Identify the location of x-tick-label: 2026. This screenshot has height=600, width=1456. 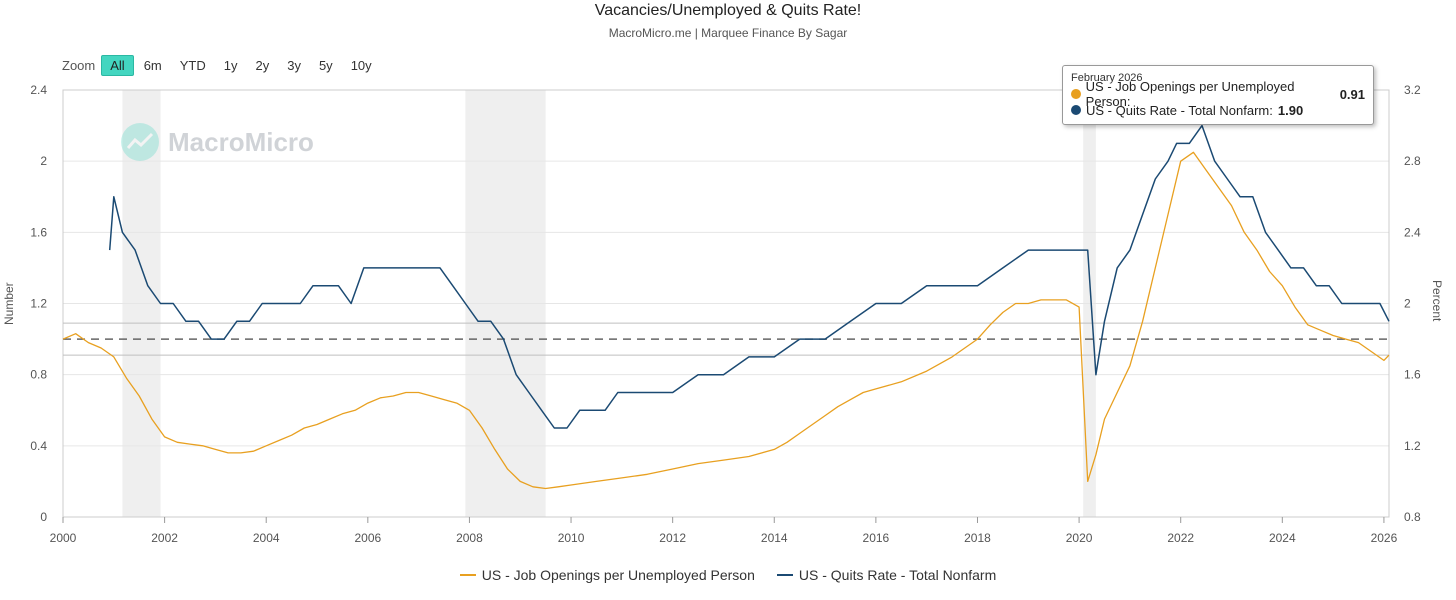
(1384, 538).